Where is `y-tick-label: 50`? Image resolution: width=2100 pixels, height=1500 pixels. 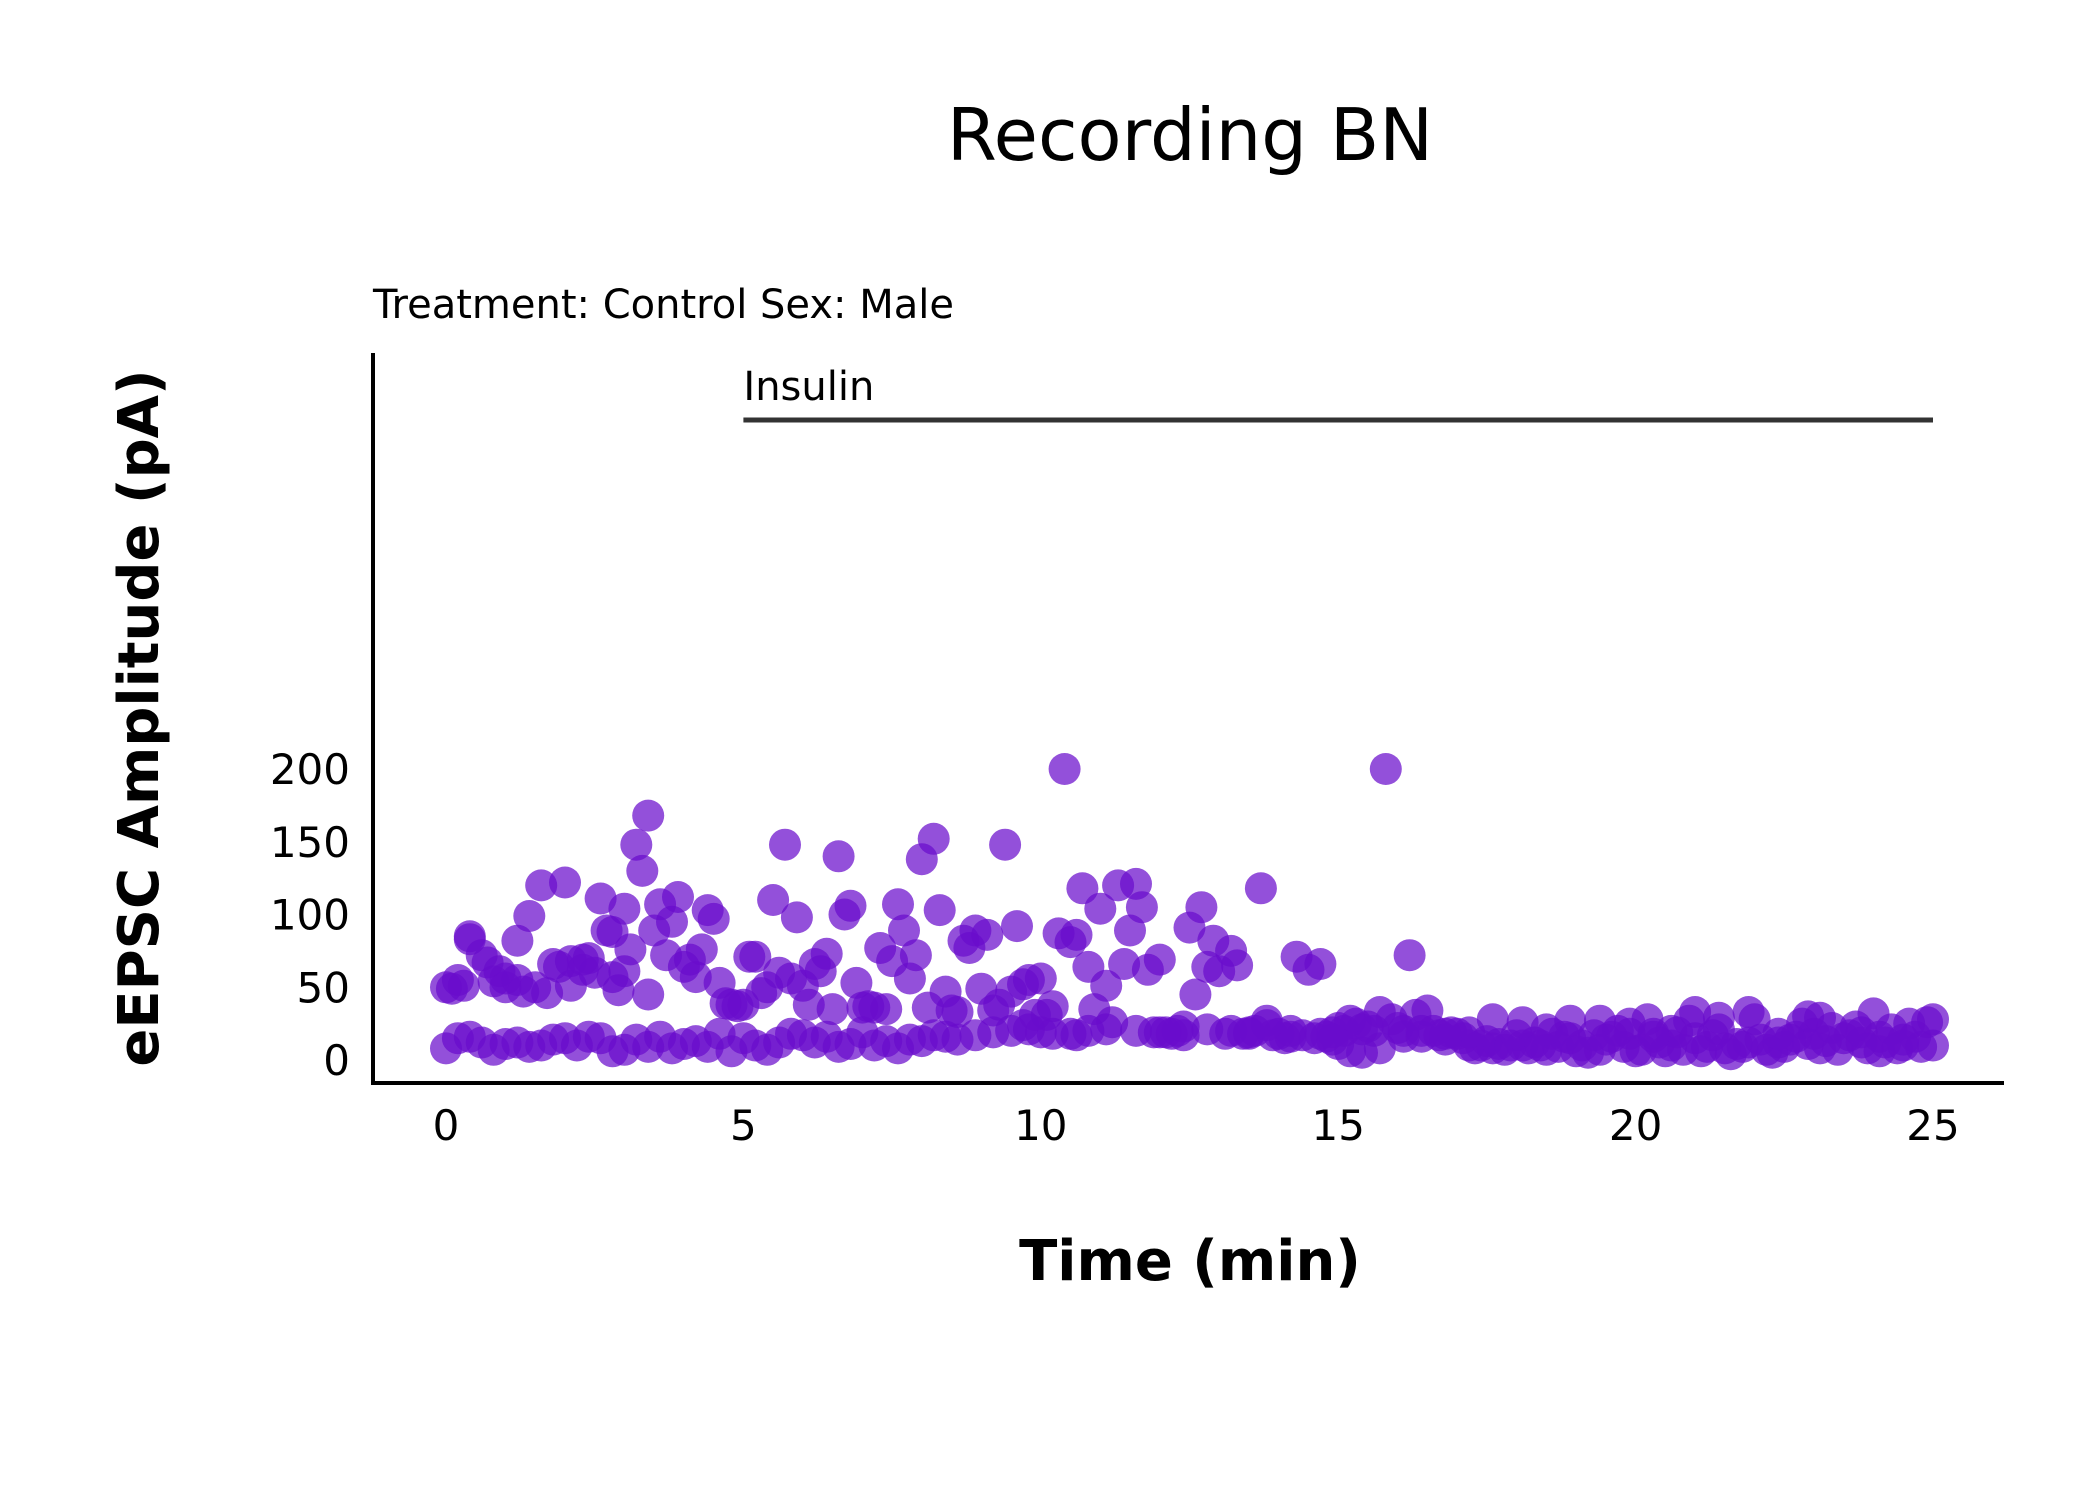 y-tick-label: 50 is located at coordinates (323, 987).